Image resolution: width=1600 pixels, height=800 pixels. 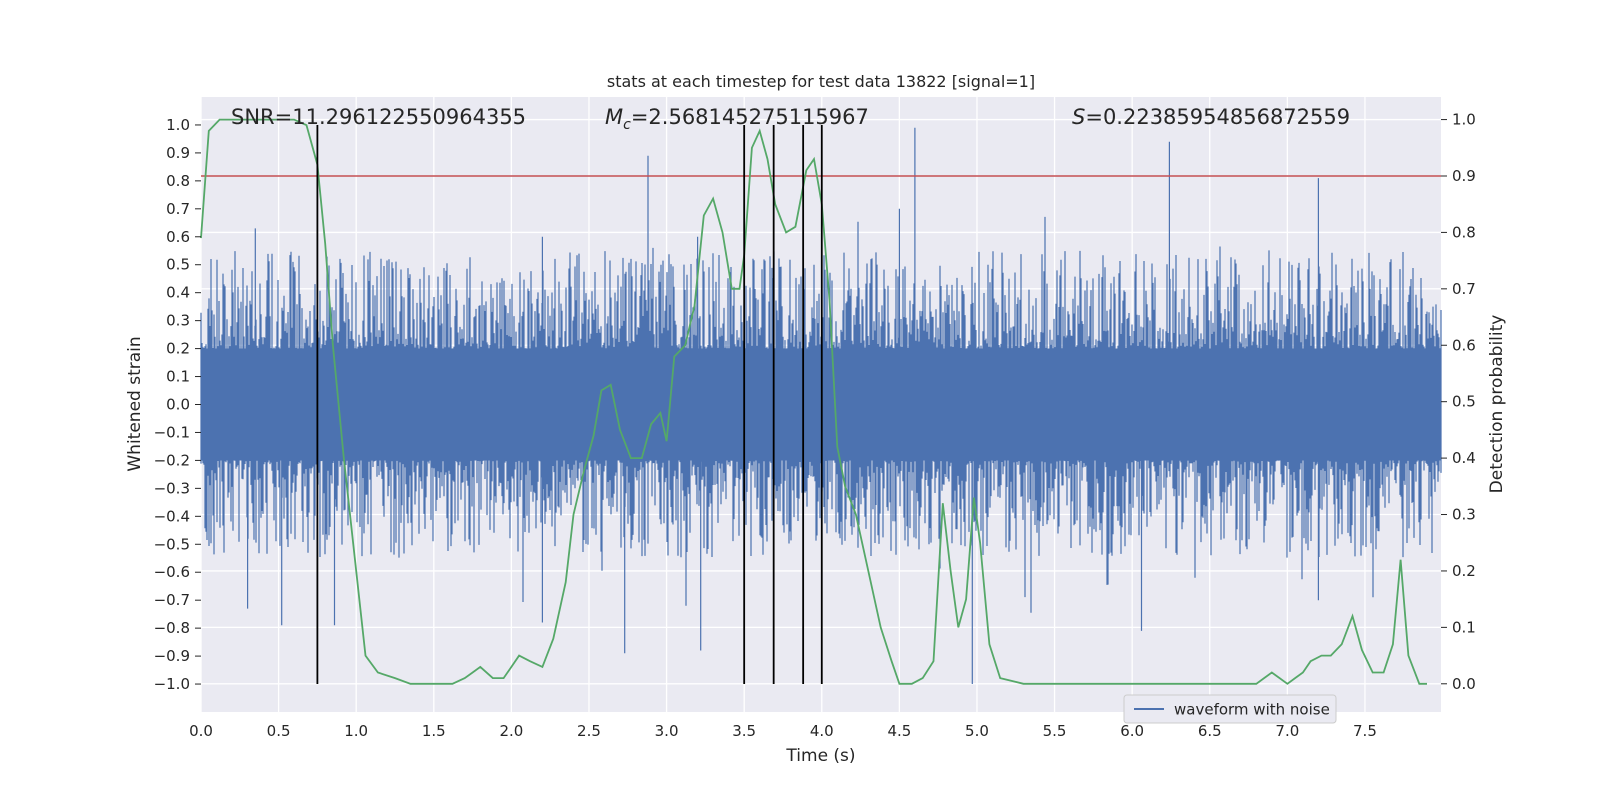 I want to click on x-tick-label: 1.0, so click(x=356, y=731).